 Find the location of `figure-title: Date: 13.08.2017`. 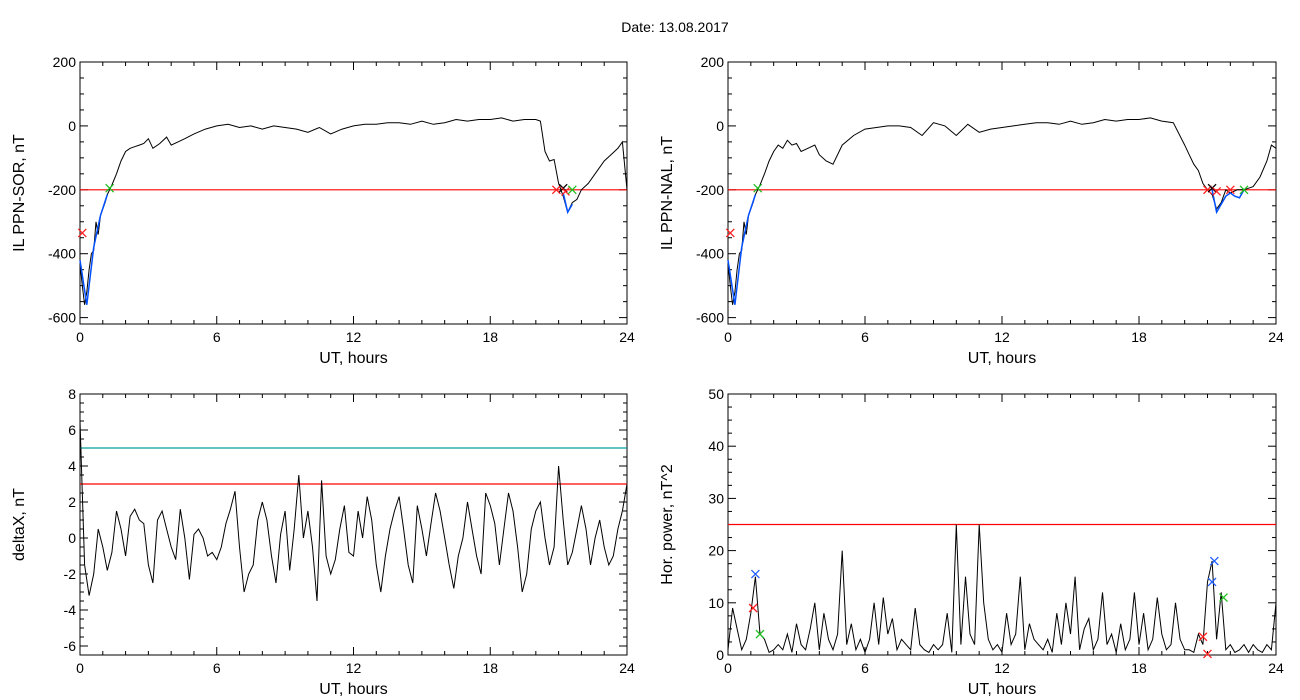

figure-title: Date: 13.08.2017 is located at coordinates (675, 27).